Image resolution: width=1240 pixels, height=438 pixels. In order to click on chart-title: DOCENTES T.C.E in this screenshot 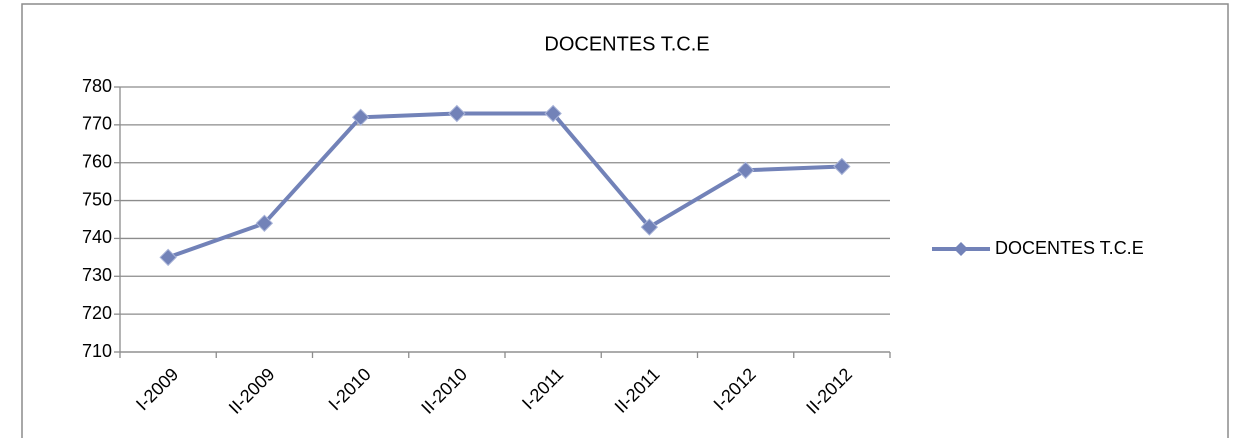, I will do `click(626, 44)`.